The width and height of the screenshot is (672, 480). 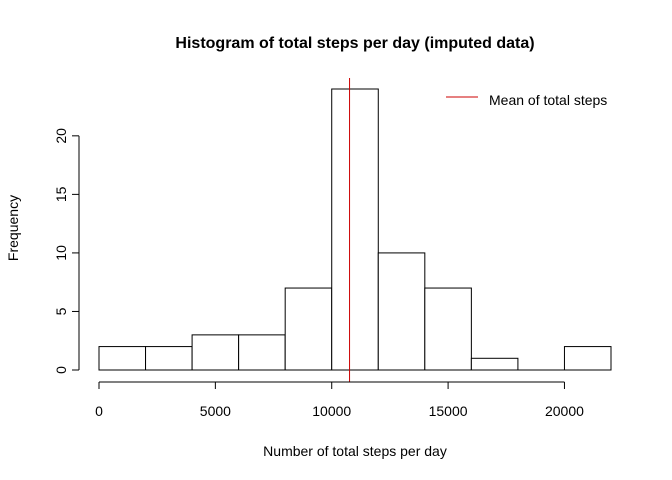 I want to click on legend-label-mean: Mean of total steps, so click(x=548, y=100).